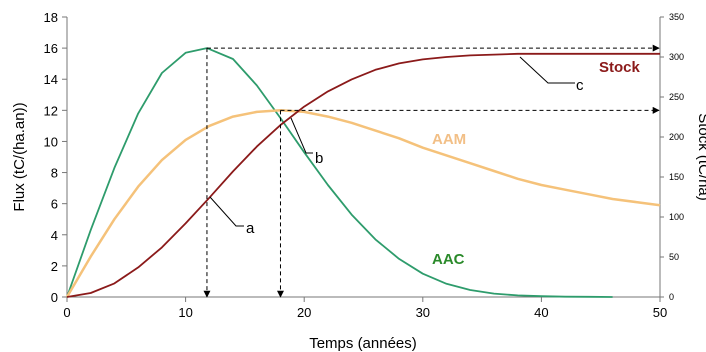 Image resolution: width=706 pixels, height=352 pixels. Describe the element at coordinates (51, 79) in the screenshot. I see `y-tick-label: 14` at that location.